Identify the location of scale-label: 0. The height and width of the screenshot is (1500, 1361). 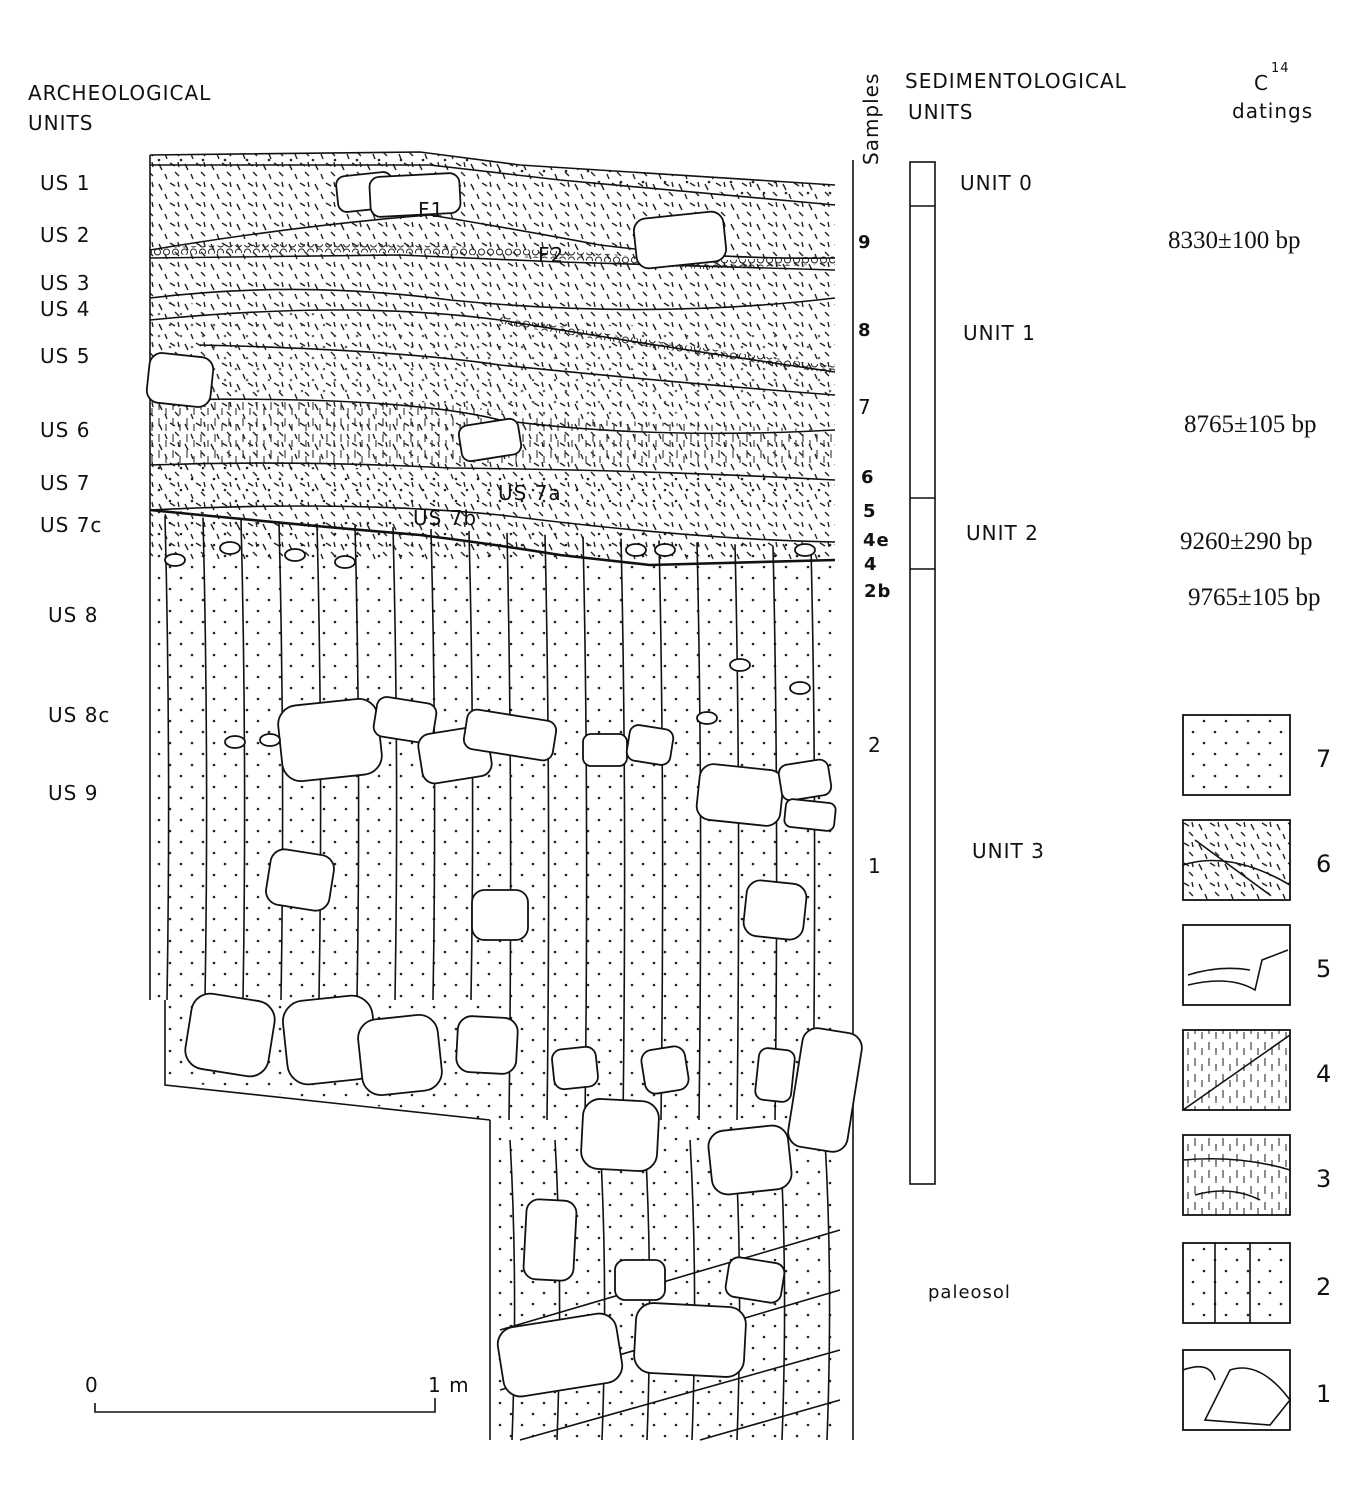
(92, 1385).